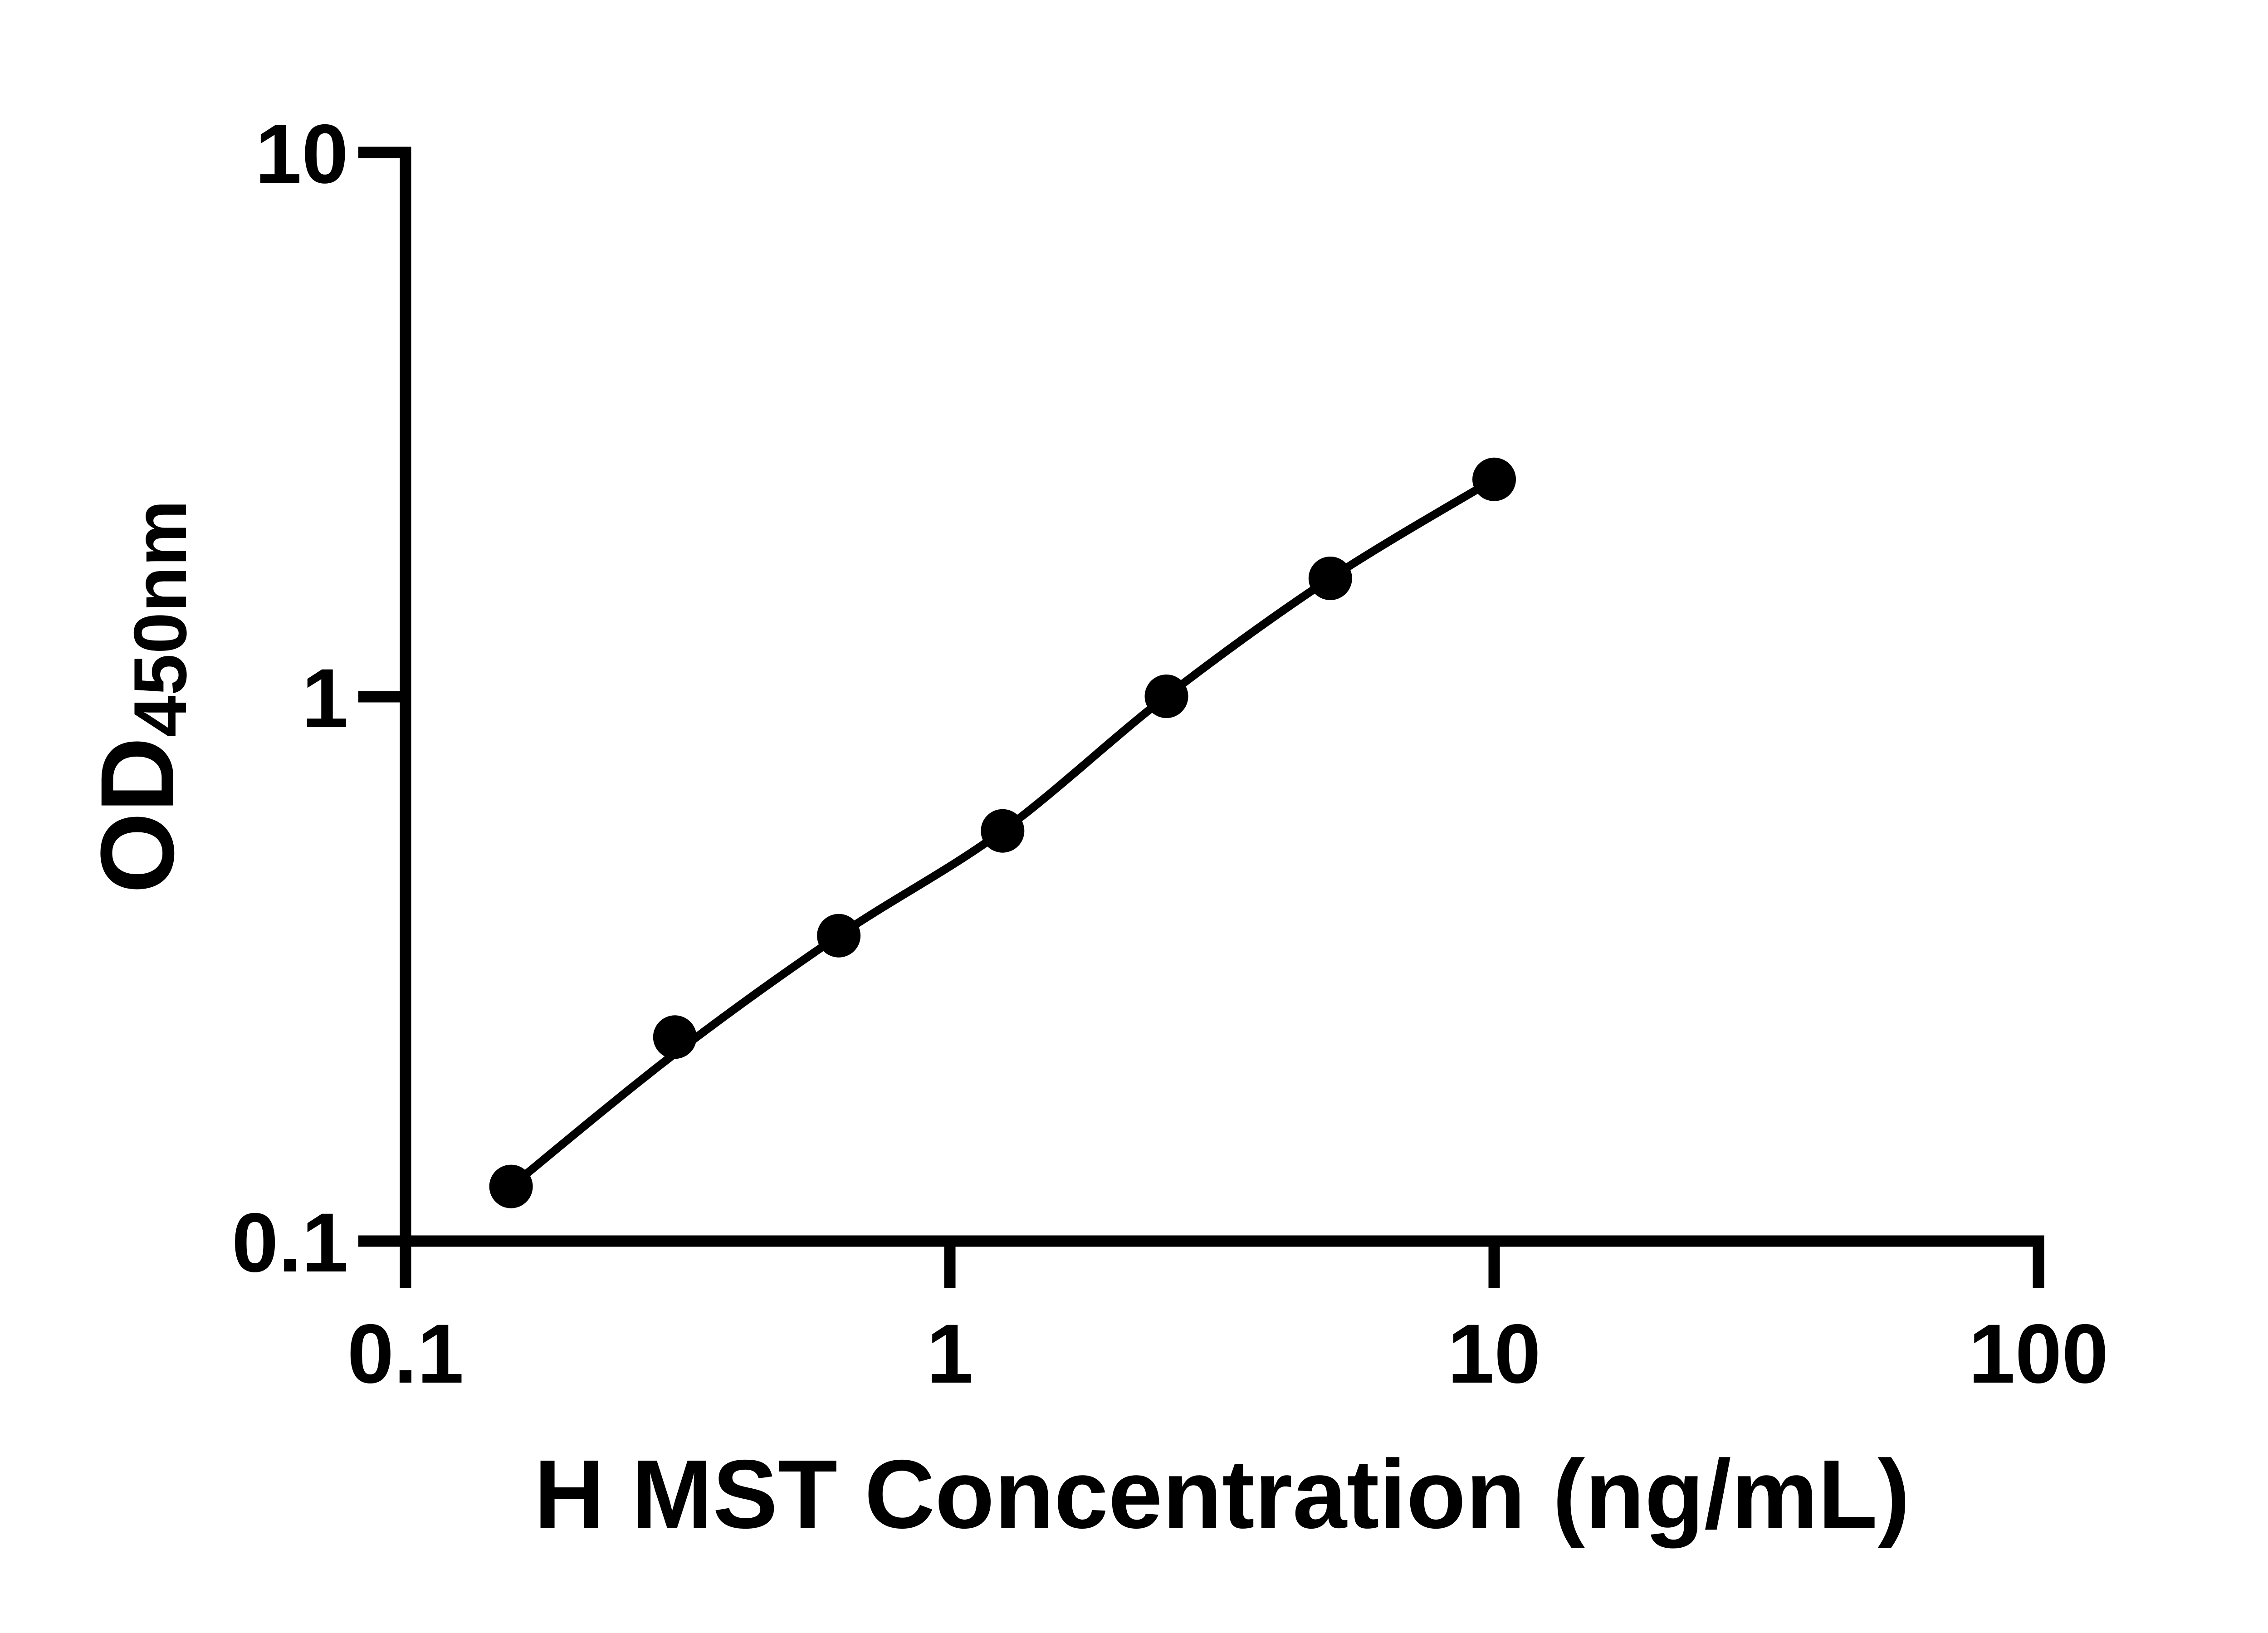 The height and width of the screenshot is (1633, 2268). What do you see at coordinates (406, 1354) in the screenshot?
I see `x-tick-label: 0.1` at bounding box center [406, 1354].